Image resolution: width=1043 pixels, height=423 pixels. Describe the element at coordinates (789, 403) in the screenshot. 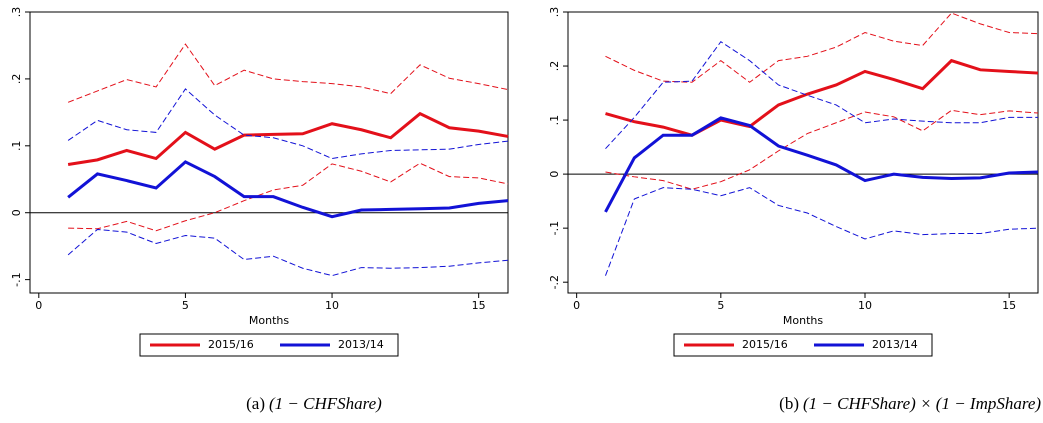

I see `caption-label: (b)` at that location.